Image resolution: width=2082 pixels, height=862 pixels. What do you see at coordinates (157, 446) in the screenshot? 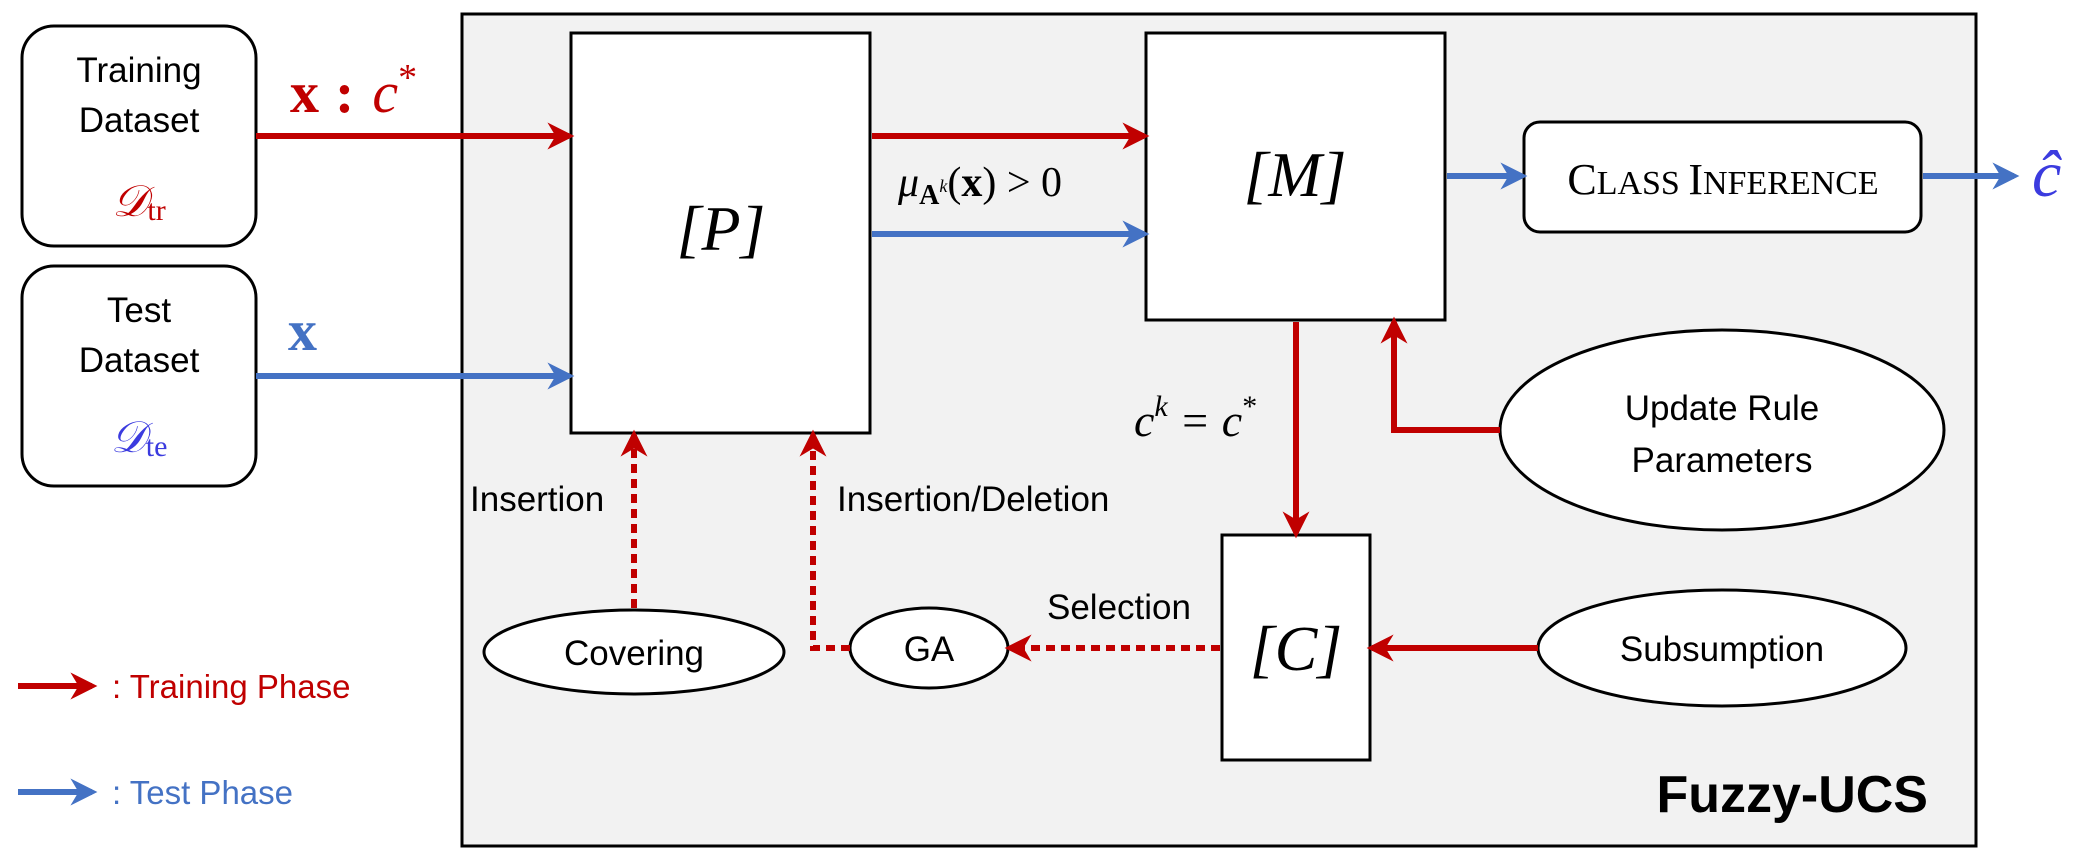
I see `test-dataset-subscript: te` at bounding box center [157, 446].